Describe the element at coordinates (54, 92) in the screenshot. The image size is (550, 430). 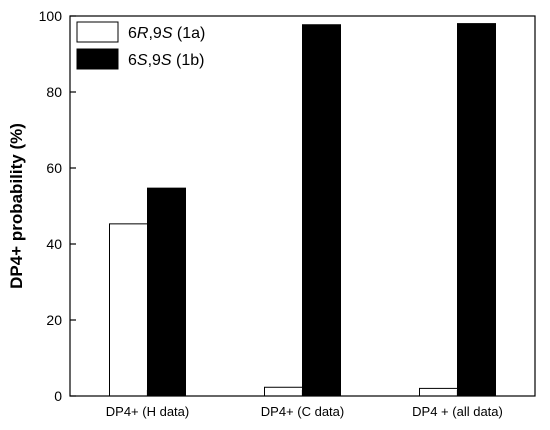
I see `y-tick-label: 80` at that location.